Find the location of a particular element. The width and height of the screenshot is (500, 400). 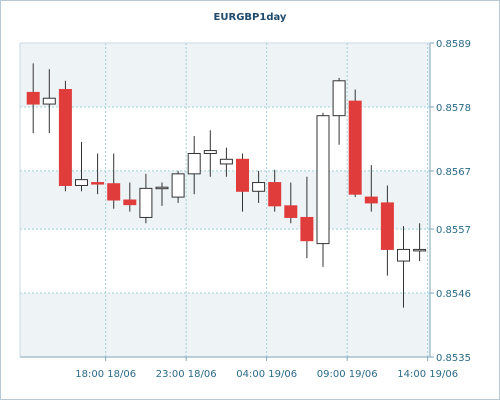

x-tick-label: 23:00 18/06 is located at coordinates (186, 374).